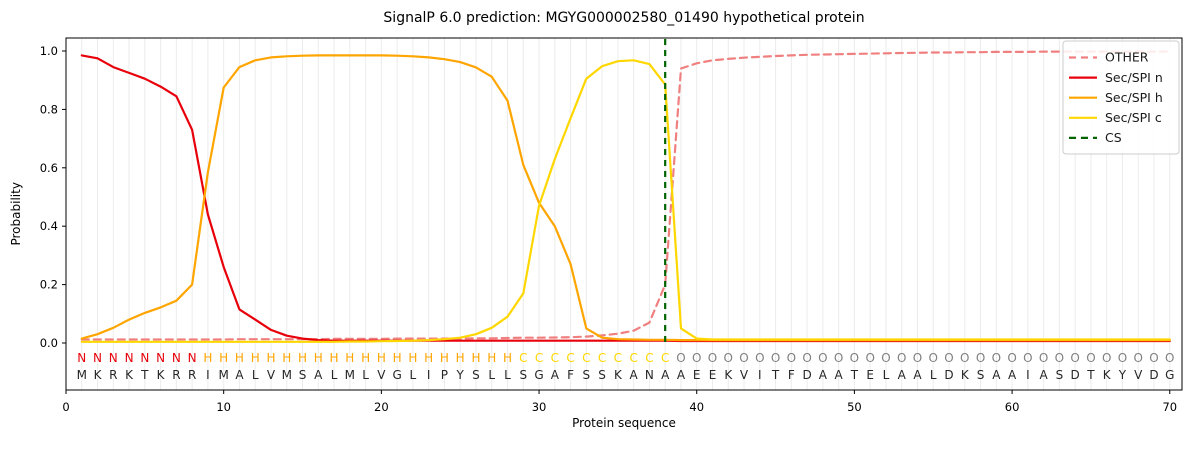  I want to click on x-tick-label: 40, so click(696, 407).